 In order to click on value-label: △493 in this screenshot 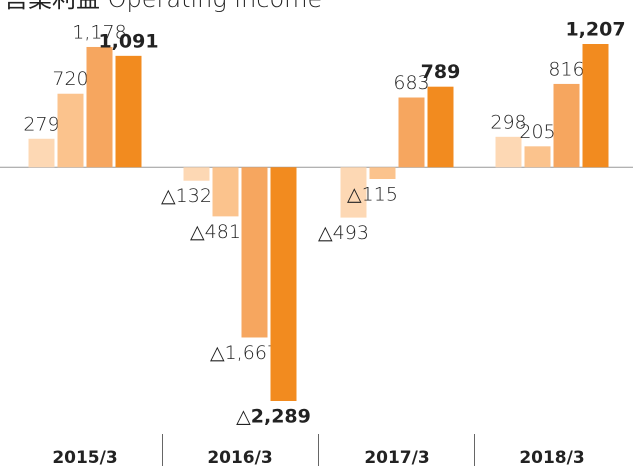, I will do `click(343, 233)`.